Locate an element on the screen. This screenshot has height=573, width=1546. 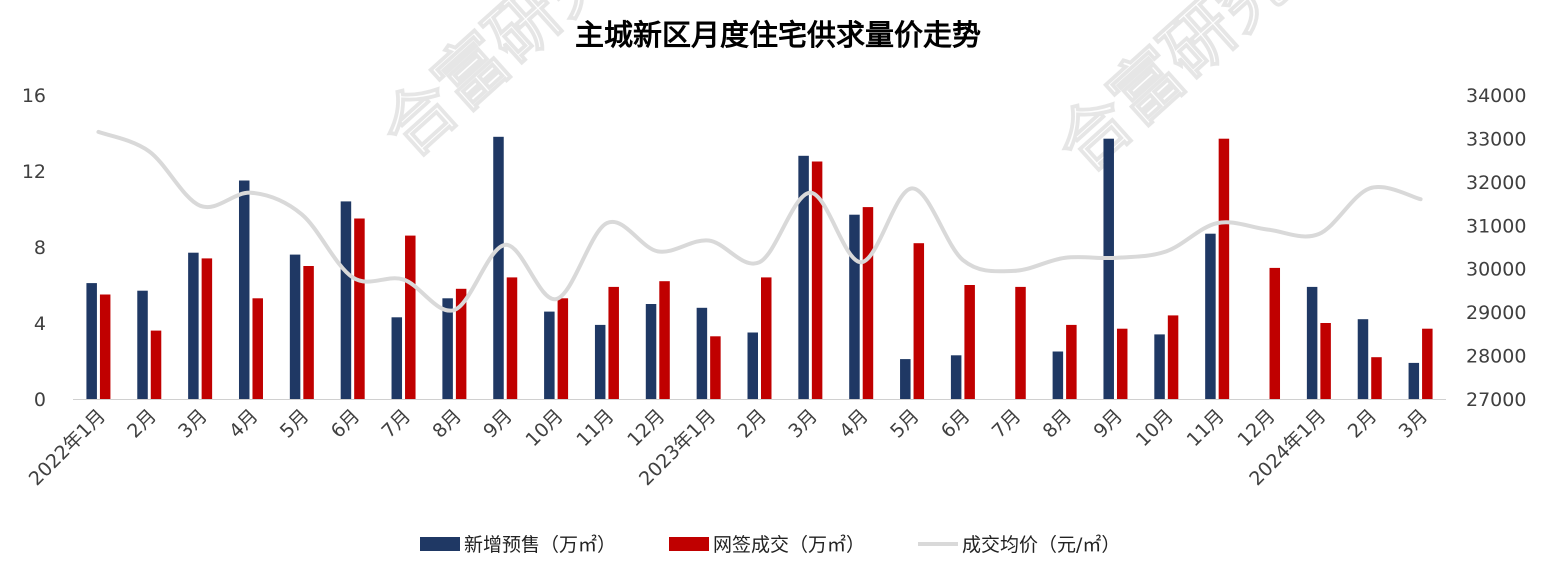
legend-label-0: 新增预售（万㎡） is located at coordinates (540, 544).